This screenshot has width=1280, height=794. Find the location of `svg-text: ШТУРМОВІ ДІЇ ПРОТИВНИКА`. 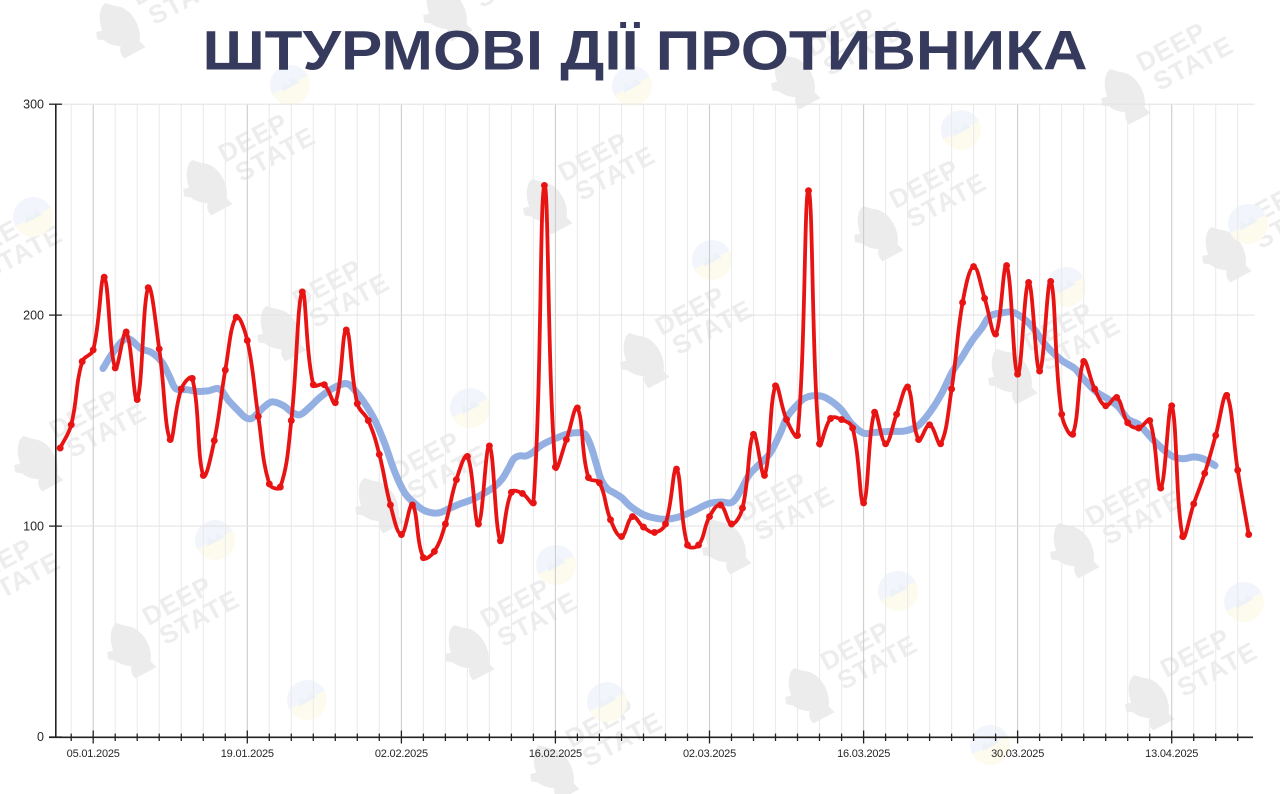

svg-text: ШТУРМОВІ ДІЇ ПРОТИВНИКА is located at coordinates (644, 50).